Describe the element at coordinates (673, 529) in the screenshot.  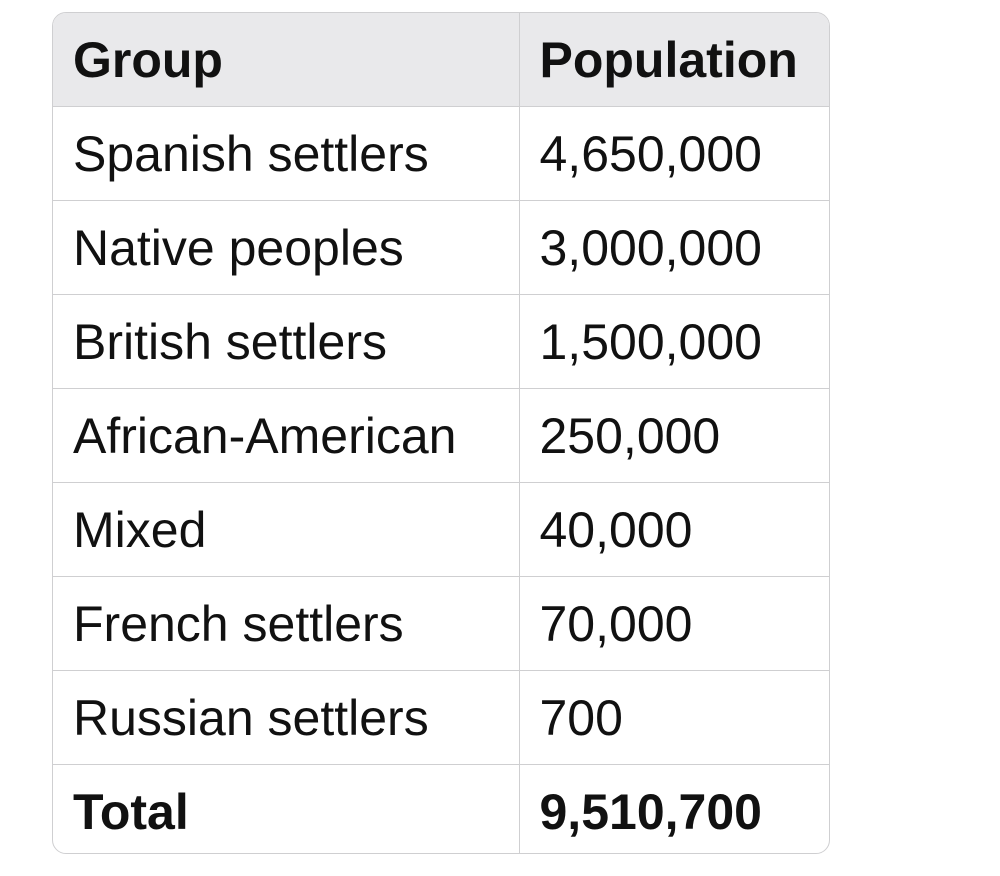
I see `cell-population: 40,000` at that location.